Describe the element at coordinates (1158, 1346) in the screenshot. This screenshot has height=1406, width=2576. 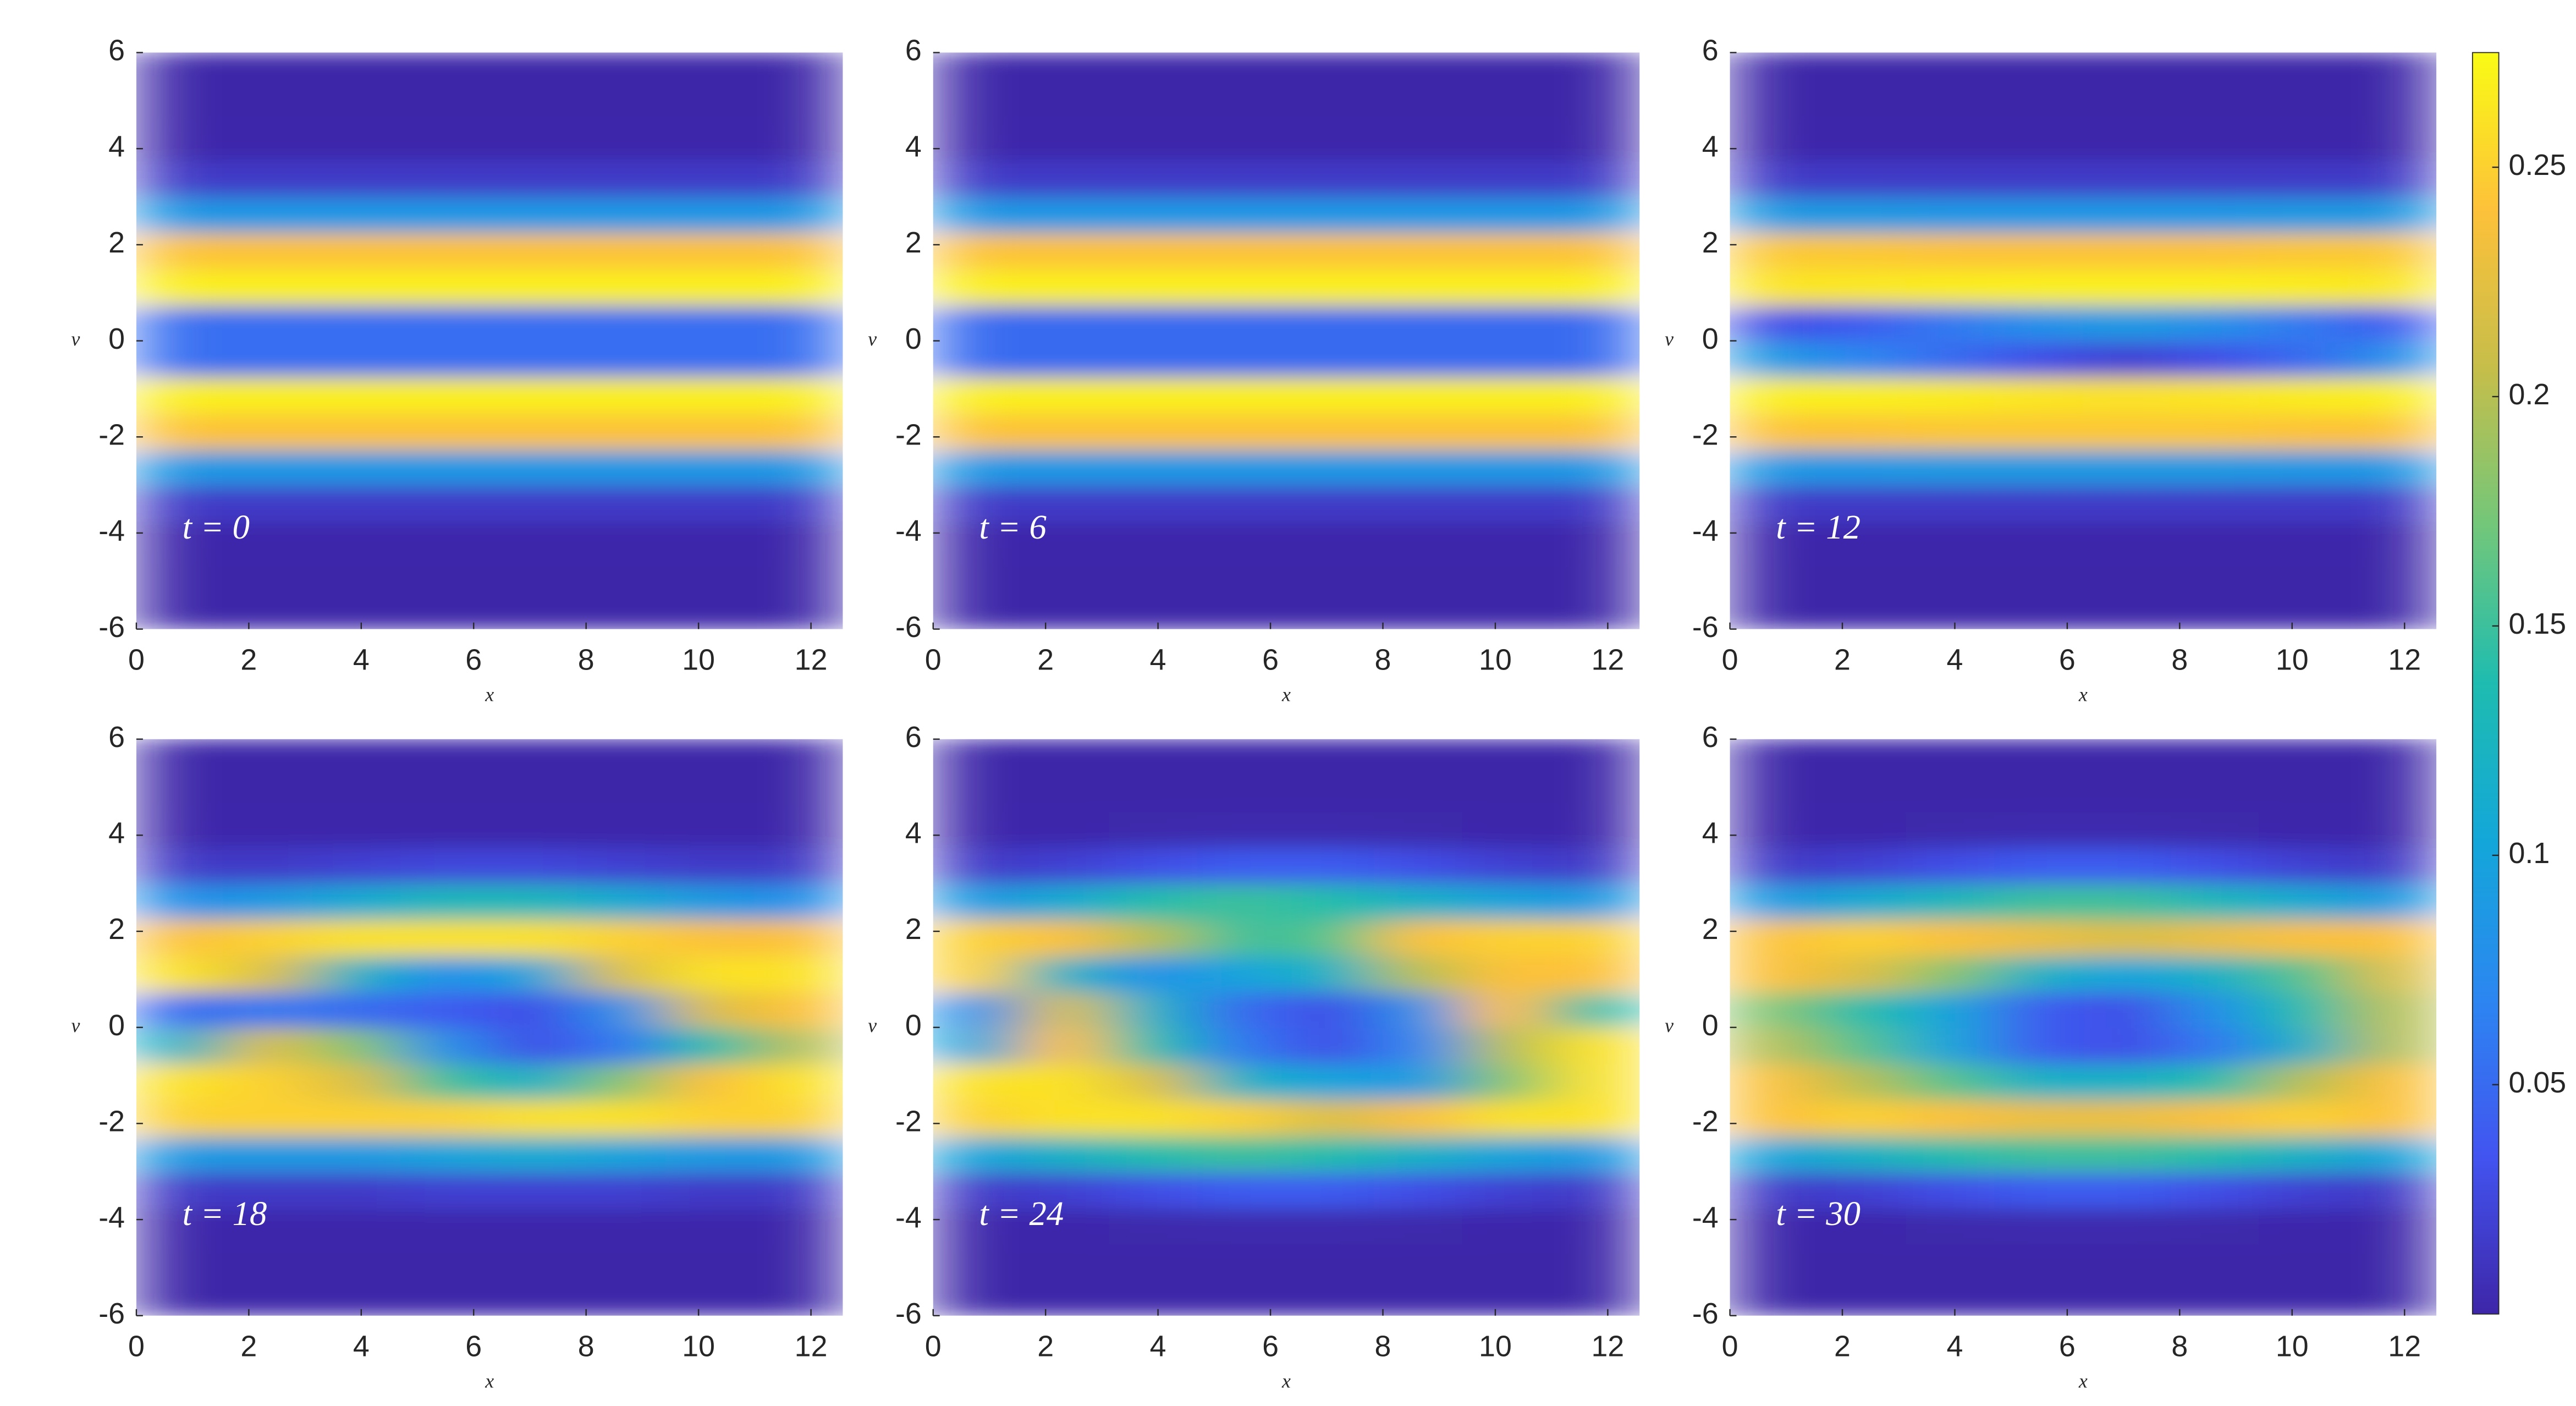
I see `x-tick-label: 4` at that location.